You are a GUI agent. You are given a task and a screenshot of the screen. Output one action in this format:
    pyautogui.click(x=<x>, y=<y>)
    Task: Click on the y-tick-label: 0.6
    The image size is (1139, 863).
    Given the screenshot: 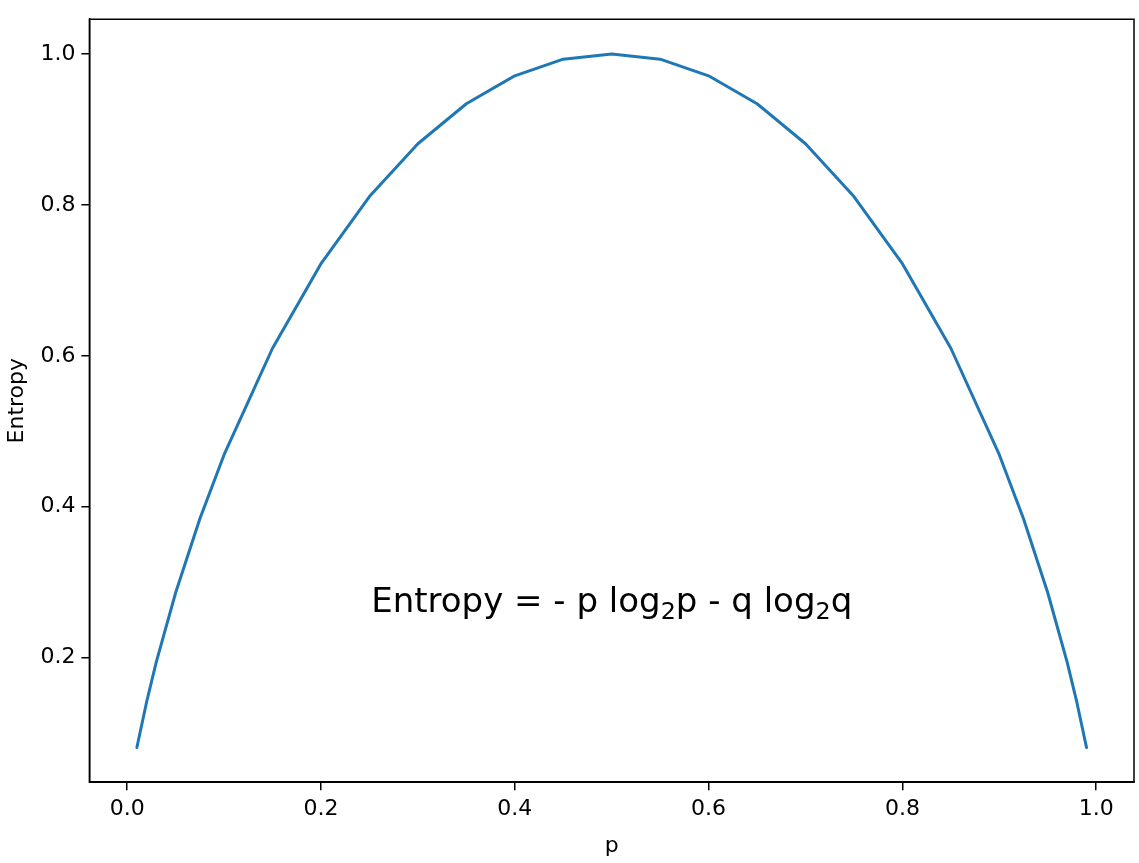 What is the action you would take?
    pyautogui.click(x=58, y=354)
    